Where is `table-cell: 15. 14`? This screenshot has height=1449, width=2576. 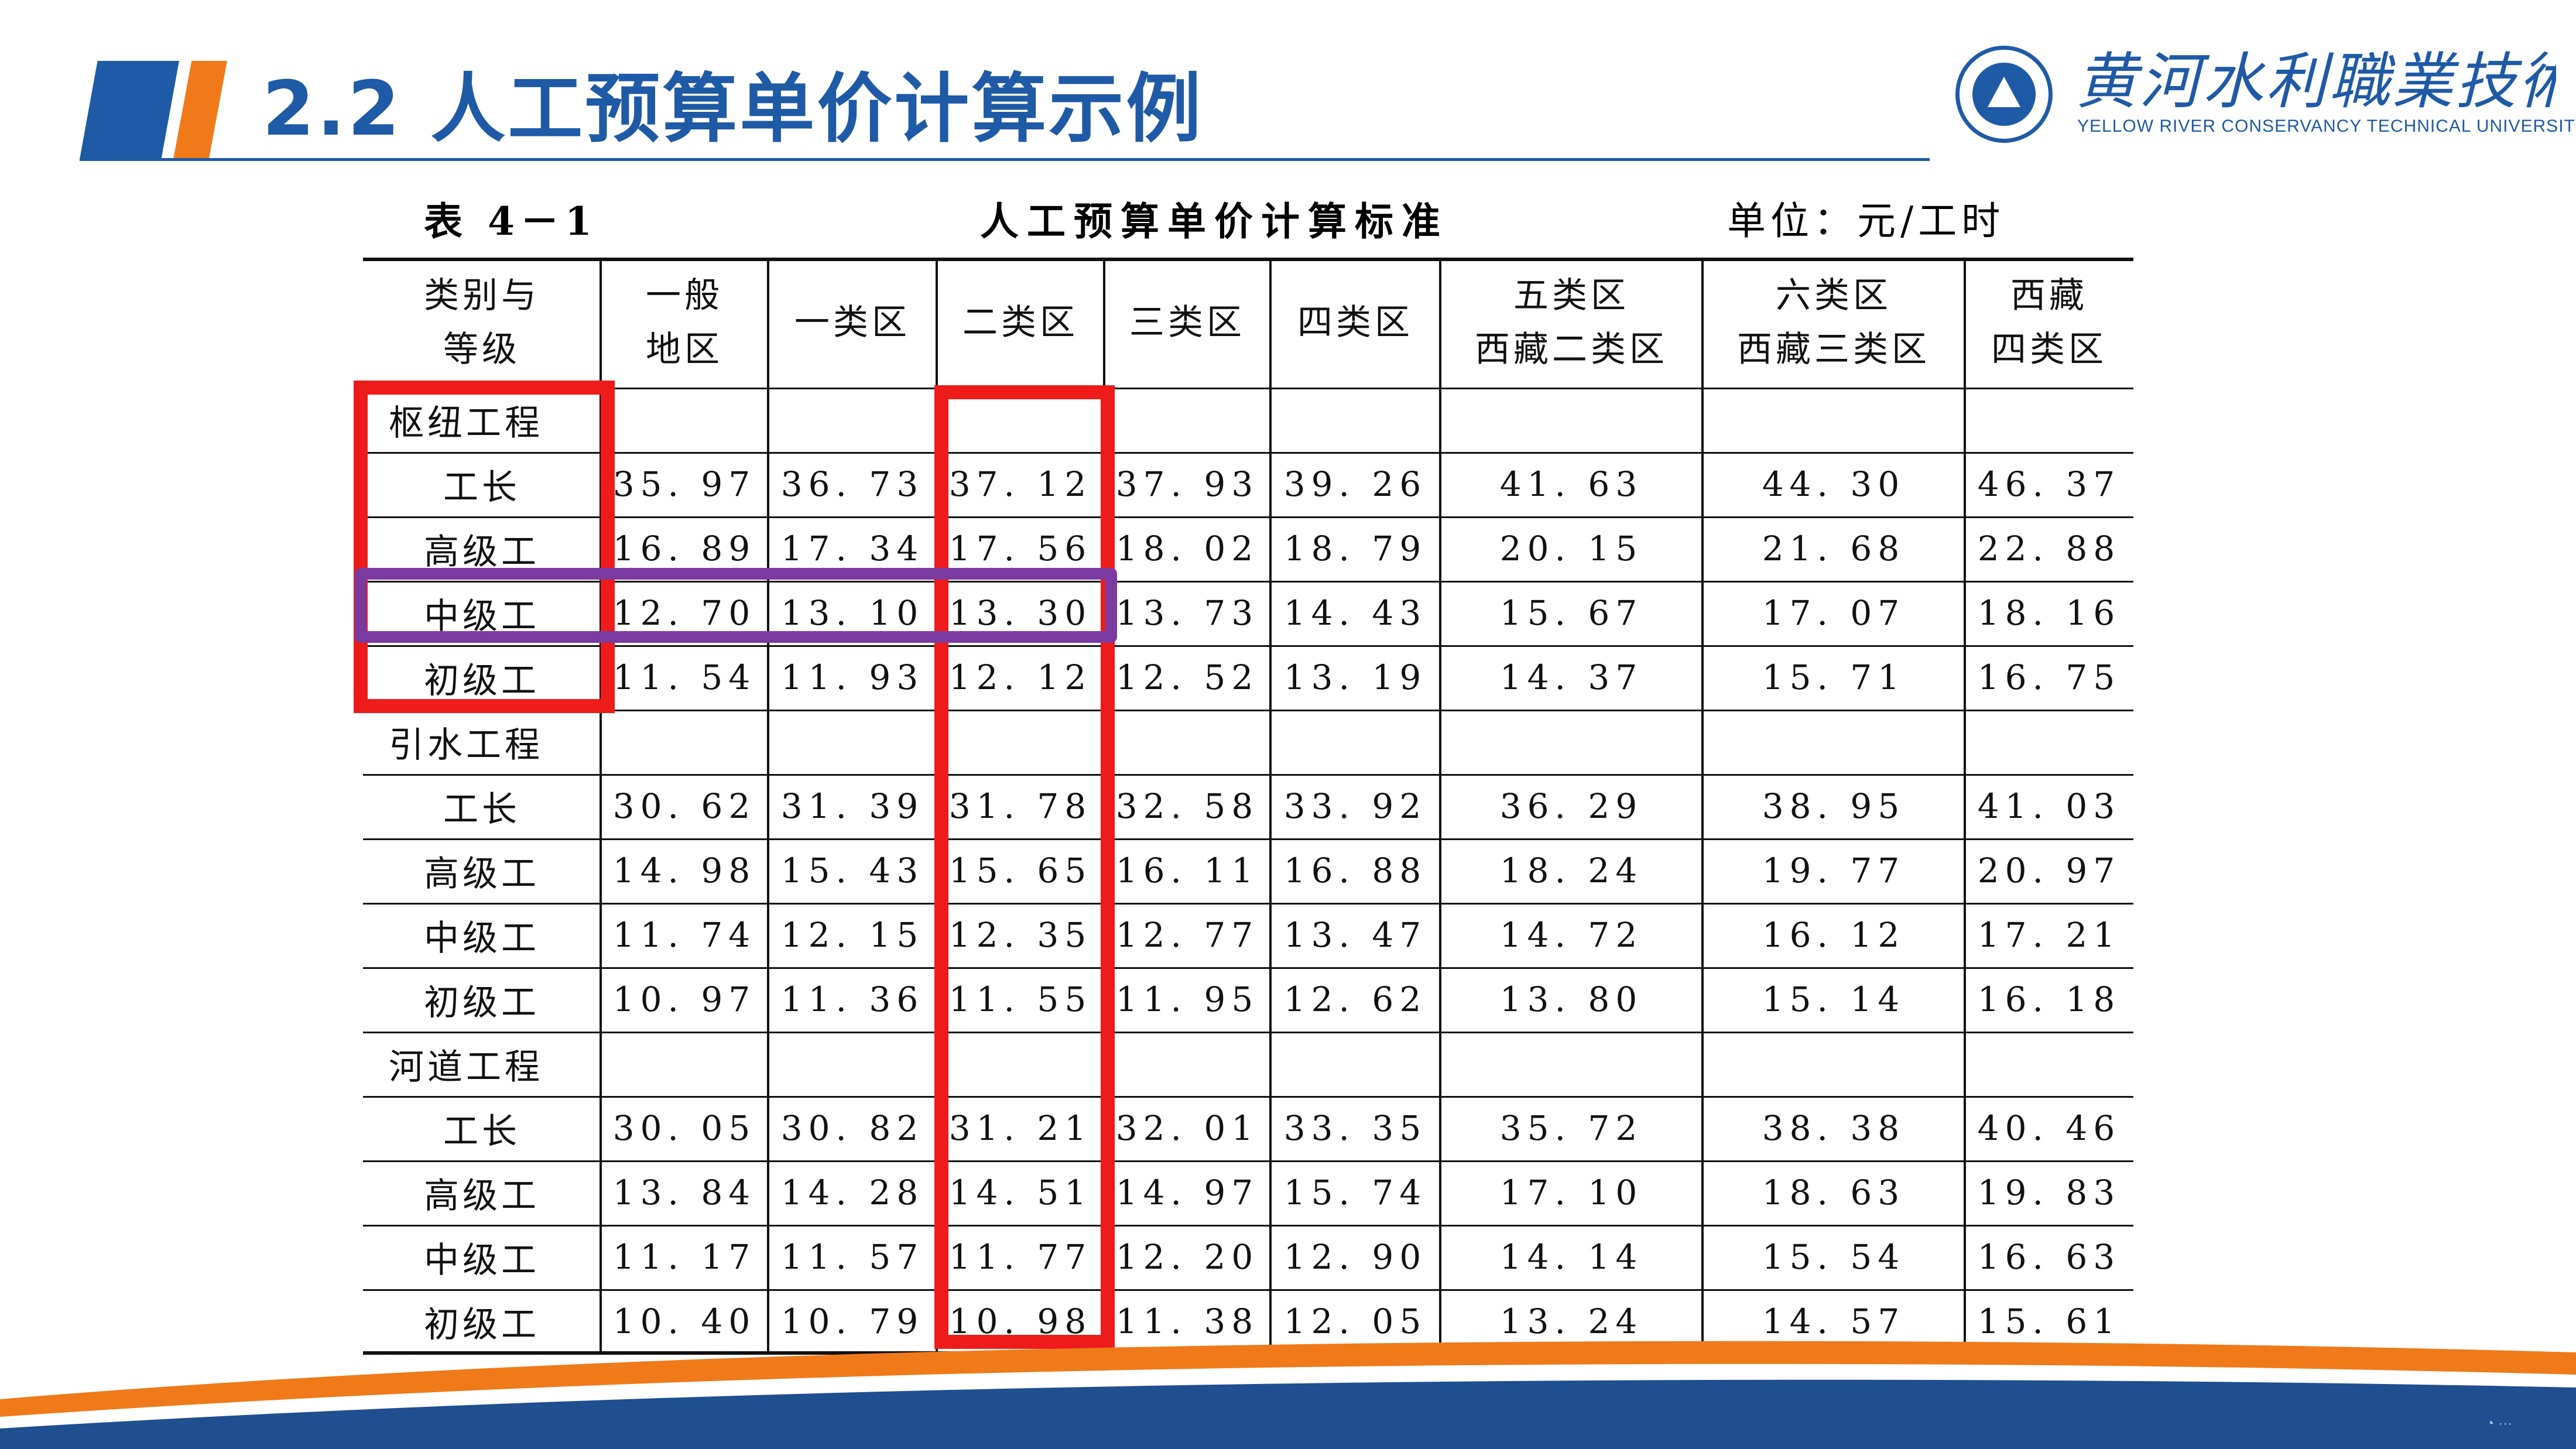 table-cell: 15. 14 is located at coordinates (1834, 999).